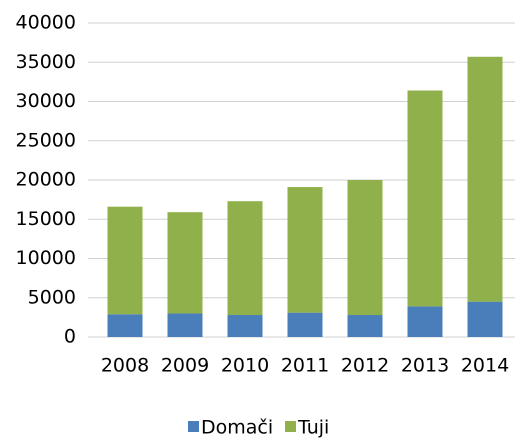  I want to click on legend-label: Domači, so click(237, 428).